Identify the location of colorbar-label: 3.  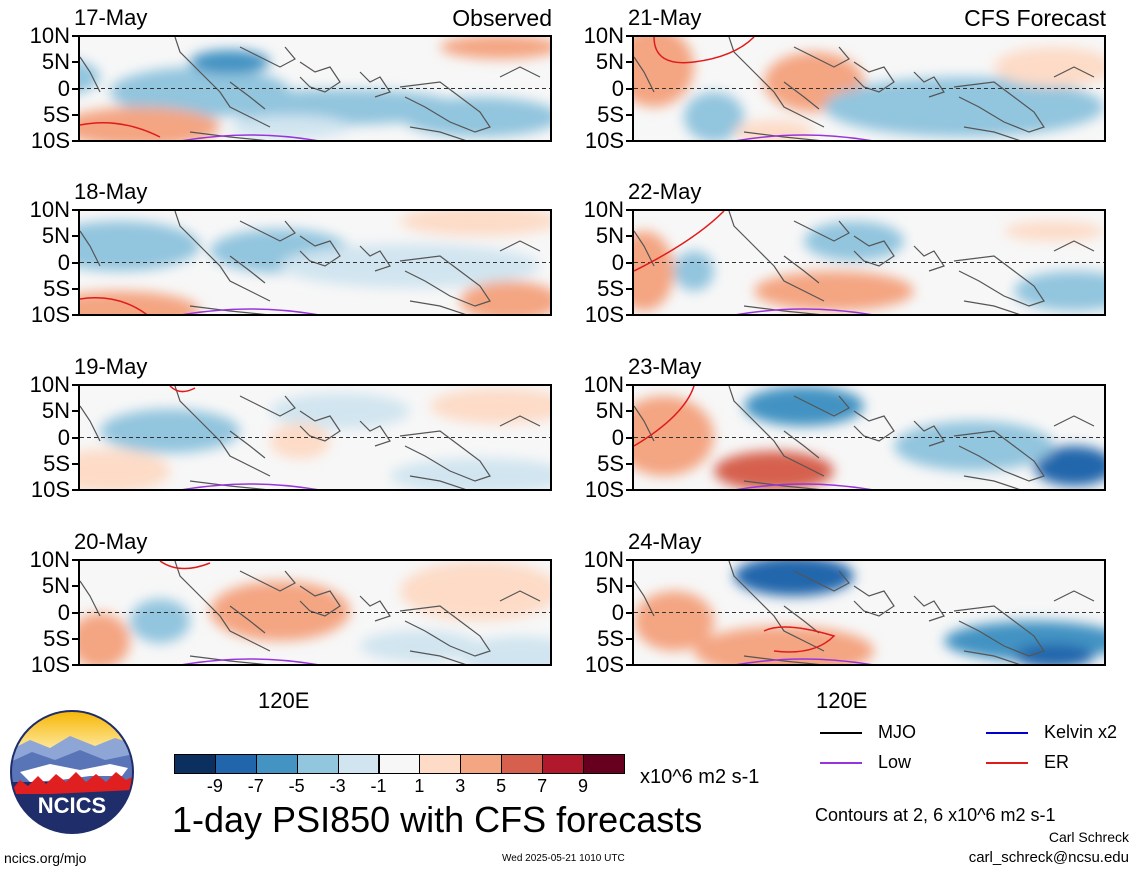
(460, 786).